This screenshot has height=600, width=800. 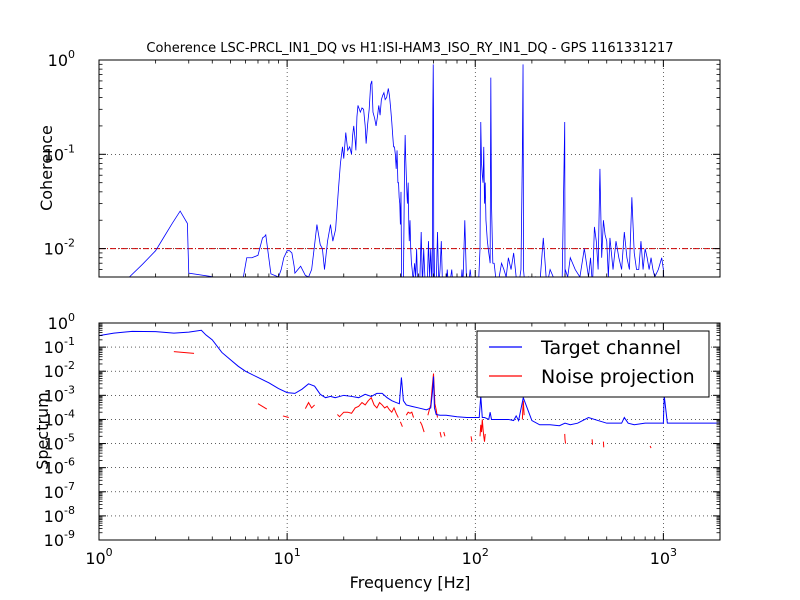 I want to click on legend-noise-label: Noise projection, so click(x=618, y=377).